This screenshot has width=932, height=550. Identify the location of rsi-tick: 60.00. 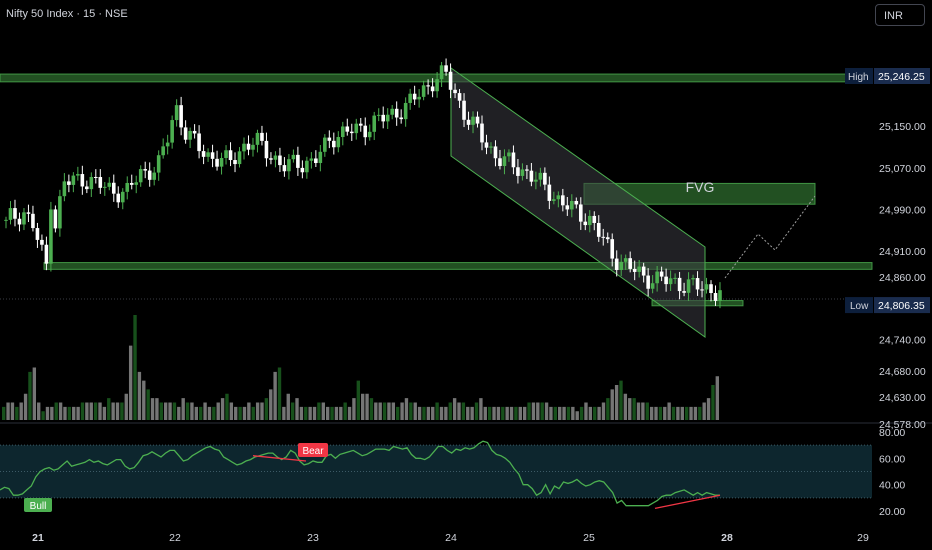
(892, 459).